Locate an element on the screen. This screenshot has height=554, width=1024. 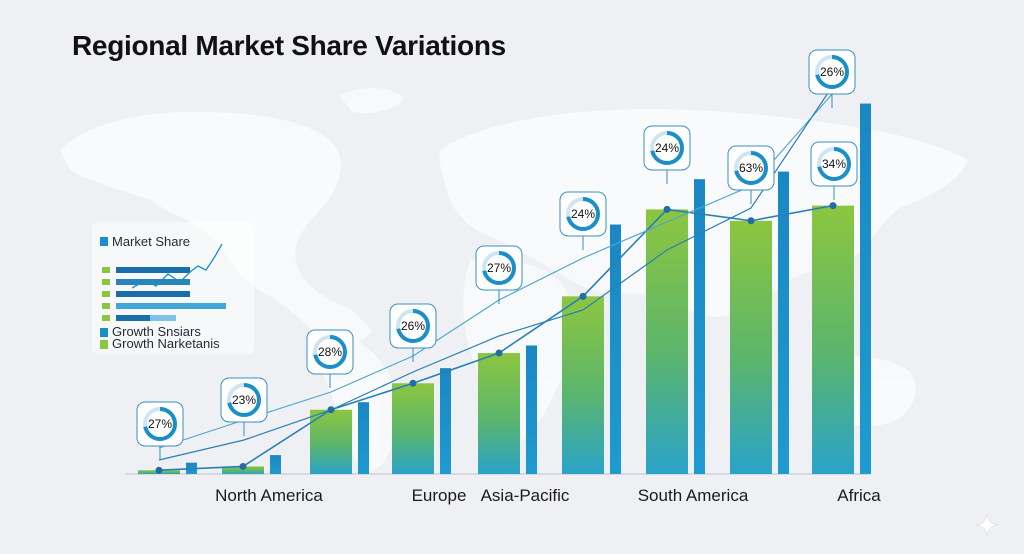
legend-label-market-share: Market Share is located at coordinates (151, 241).